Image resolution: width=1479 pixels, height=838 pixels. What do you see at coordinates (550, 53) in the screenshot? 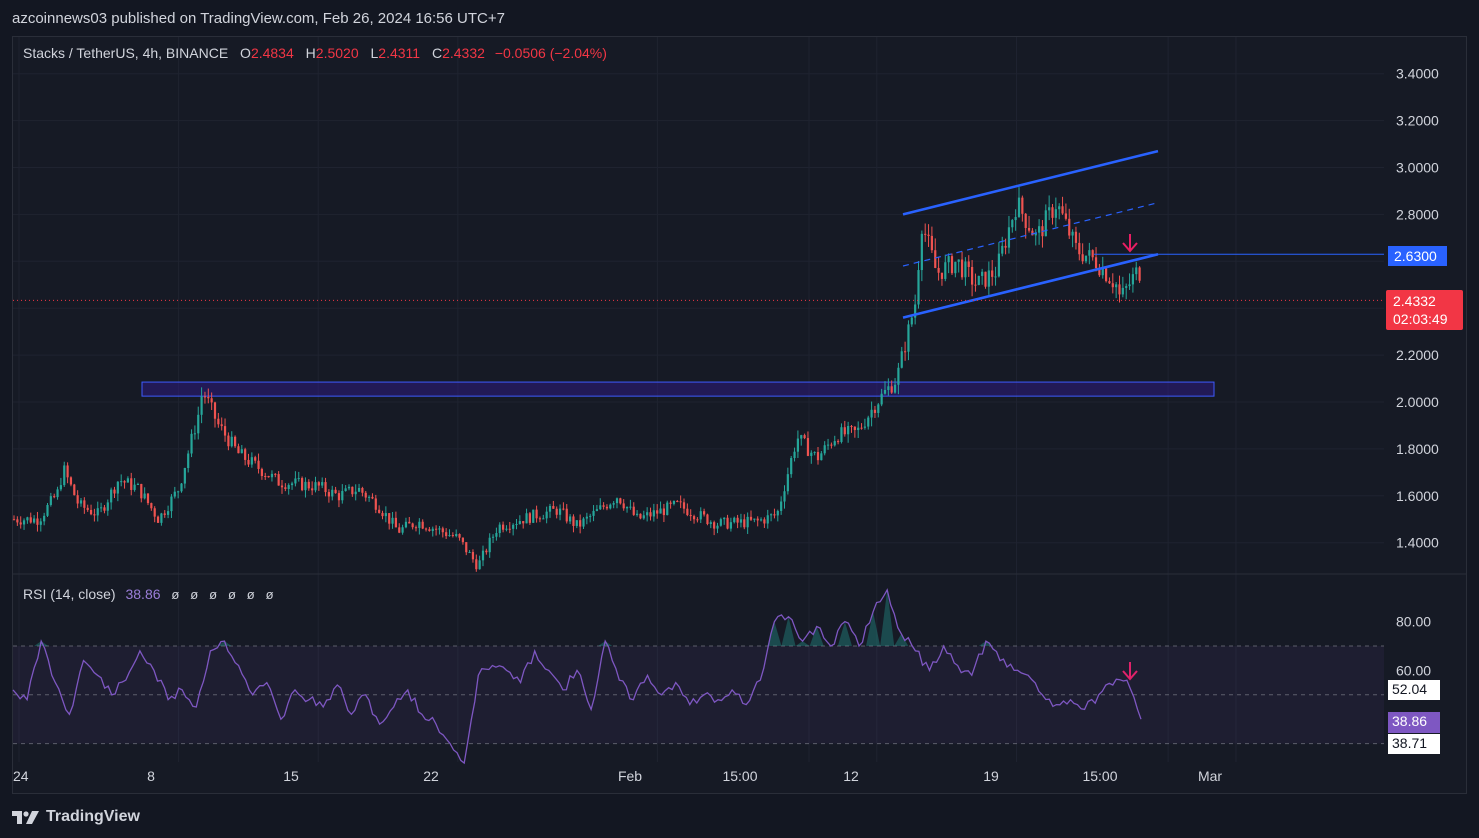
I see `change-value: −0.0506 (−2.04%)` at bounding box center [550, 53].